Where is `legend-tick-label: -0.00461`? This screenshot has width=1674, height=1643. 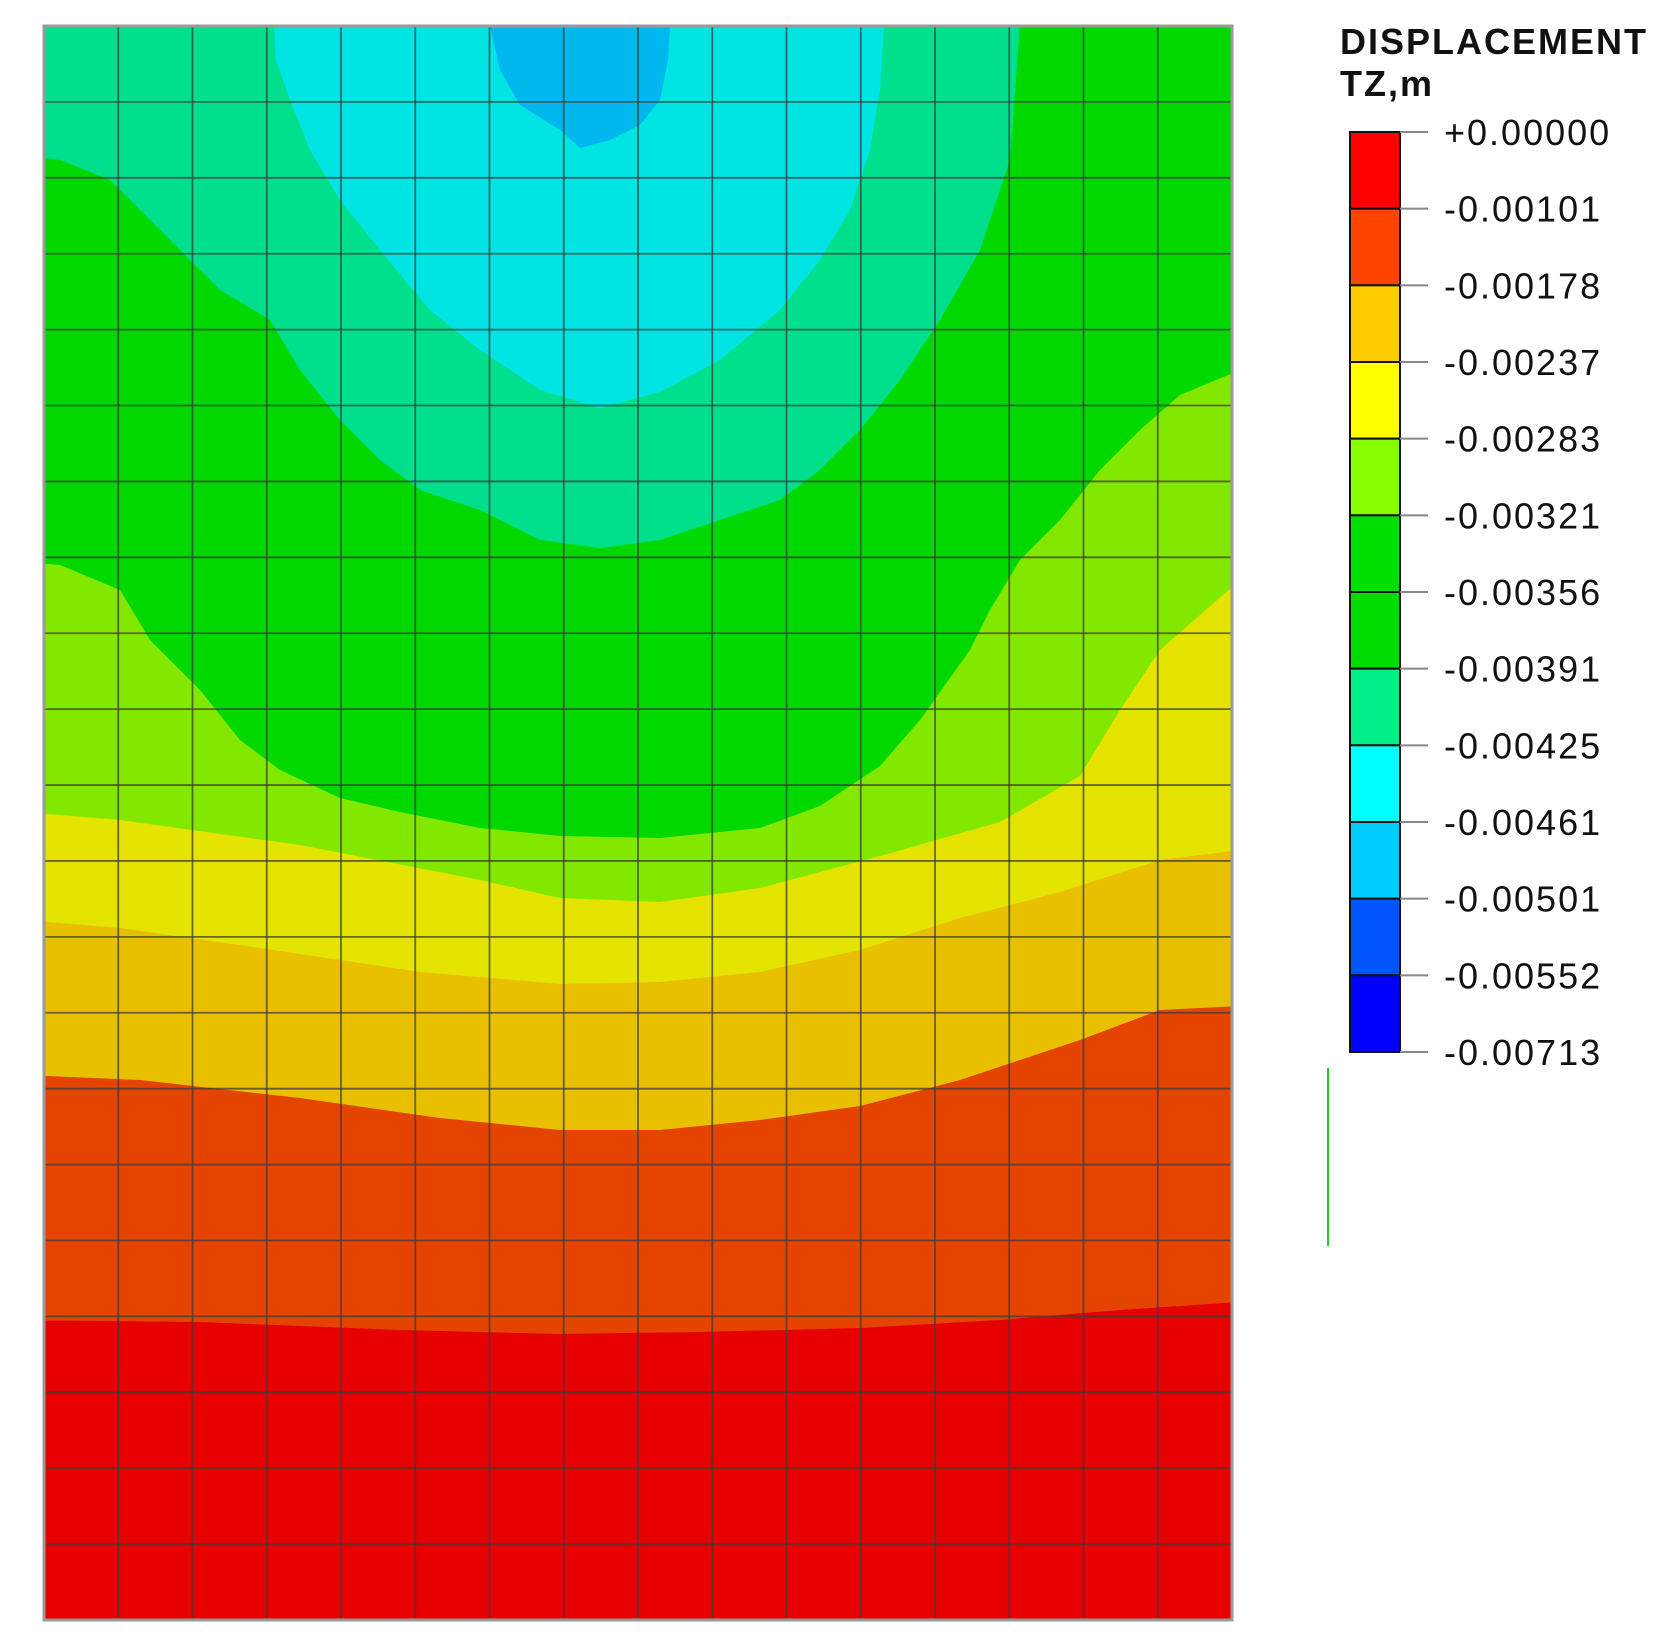 legend-tick-label: -0.00461 is located at coordinates (1523, 822).